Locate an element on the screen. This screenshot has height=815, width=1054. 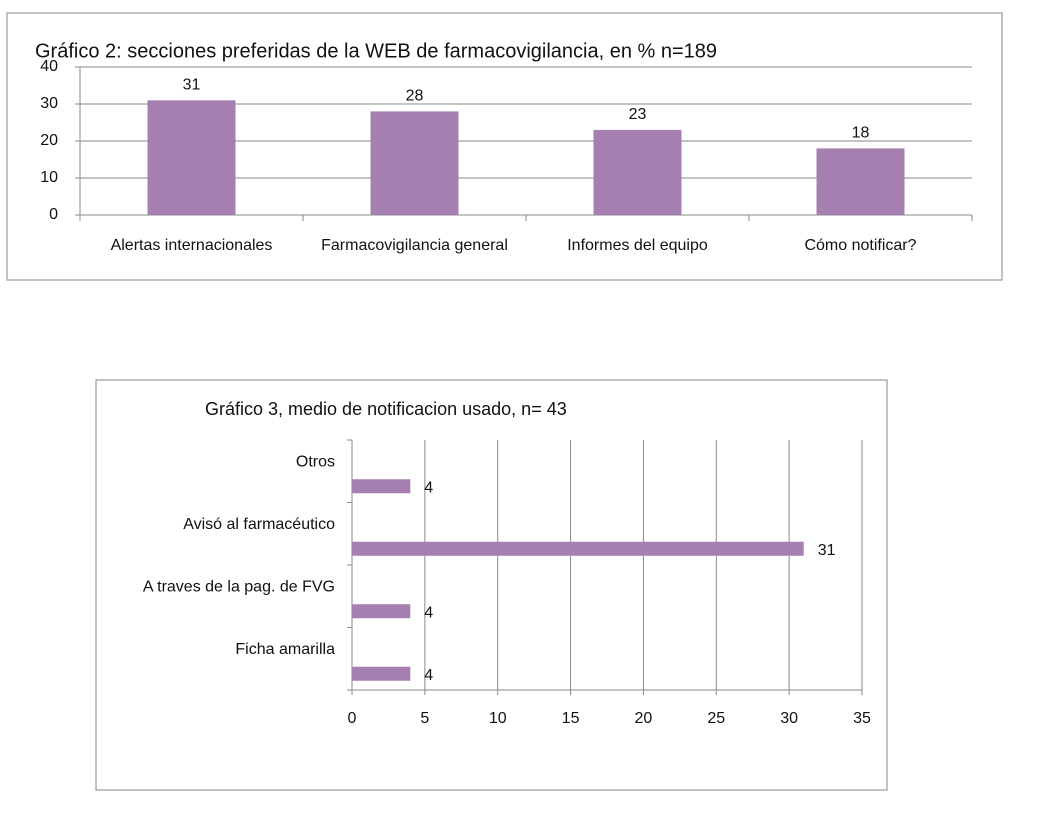
data-label: 28 is located at coordinates (415, 96).